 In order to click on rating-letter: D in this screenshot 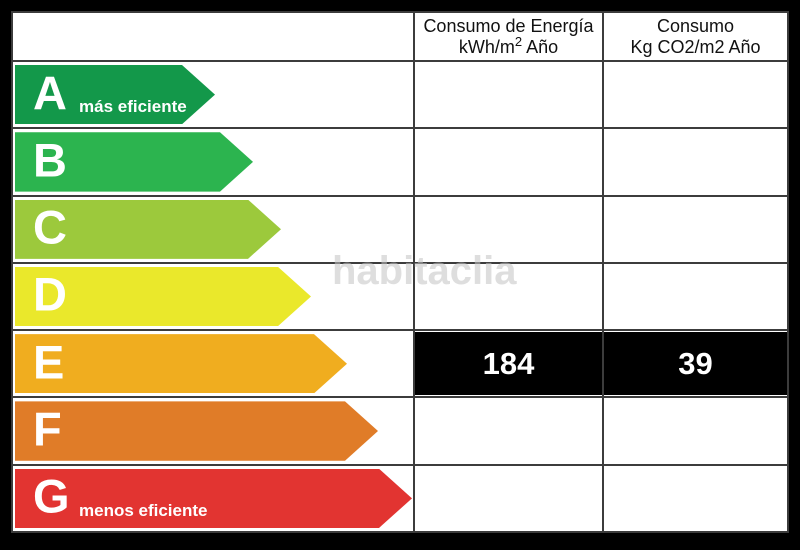, I will do `click(50, 295)`.